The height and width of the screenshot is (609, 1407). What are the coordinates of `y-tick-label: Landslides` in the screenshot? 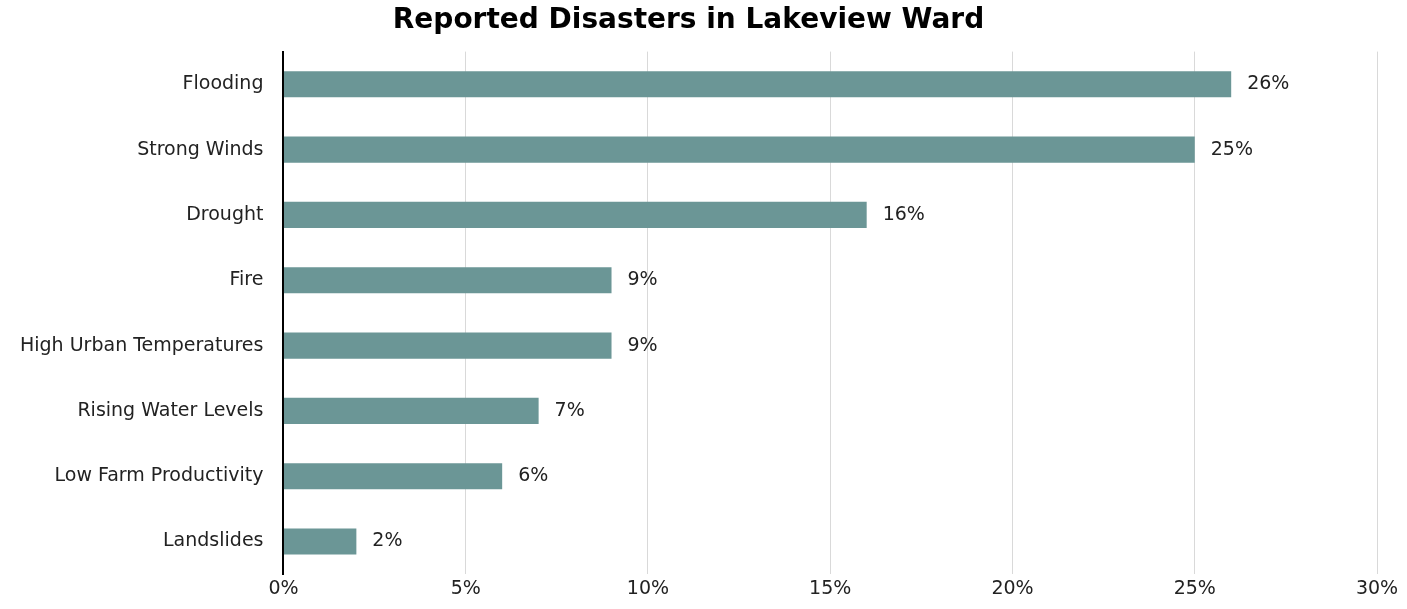 It's located at (213, 539).